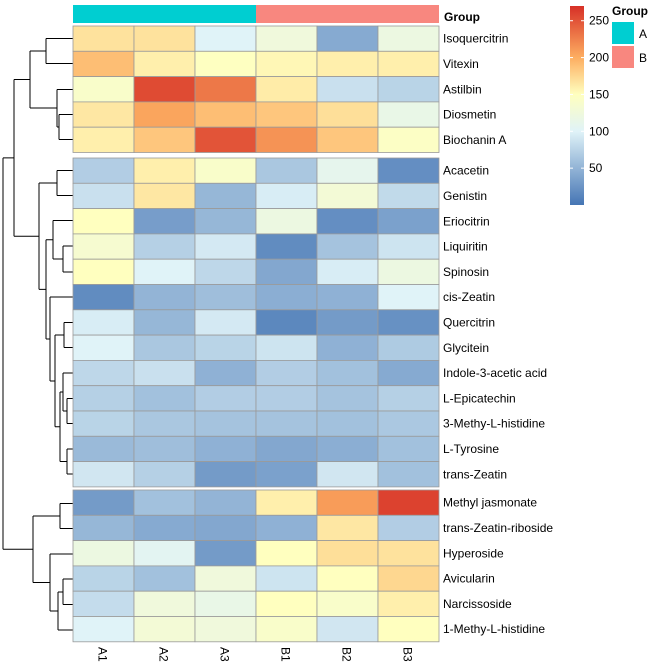  I want to click on group-legend-title: Group, so click(630, 11).